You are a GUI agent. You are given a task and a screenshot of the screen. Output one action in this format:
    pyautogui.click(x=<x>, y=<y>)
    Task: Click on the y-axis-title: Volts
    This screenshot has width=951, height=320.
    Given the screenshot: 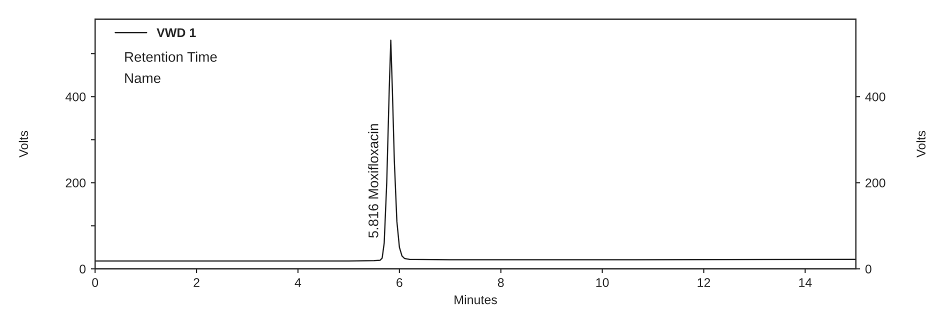 What is the action you would take?
    pyautogui.click(x=23, y=144)
    